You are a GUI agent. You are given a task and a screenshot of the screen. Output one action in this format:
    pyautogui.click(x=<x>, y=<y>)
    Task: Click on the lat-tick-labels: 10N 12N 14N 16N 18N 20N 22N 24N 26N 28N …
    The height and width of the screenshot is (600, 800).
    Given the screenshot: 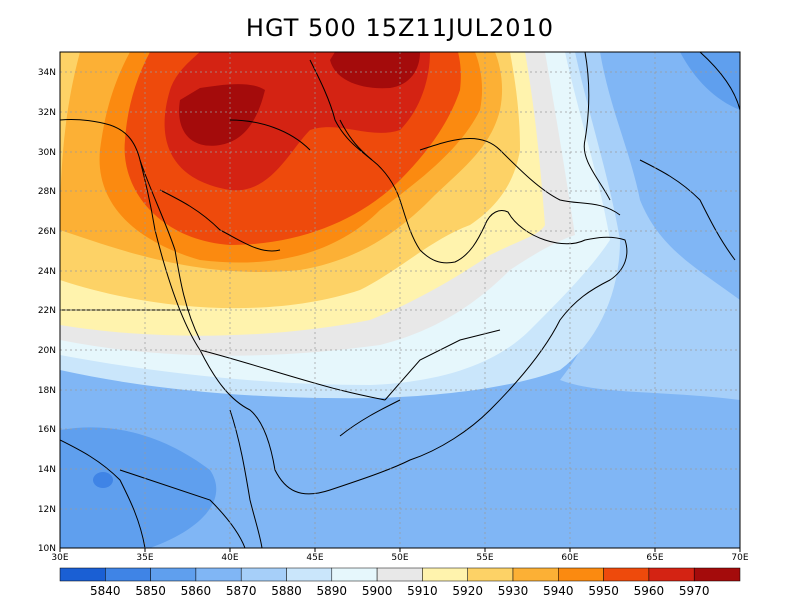 What is the action you would take?
    pyautogui.click(x=47, y=311)
    